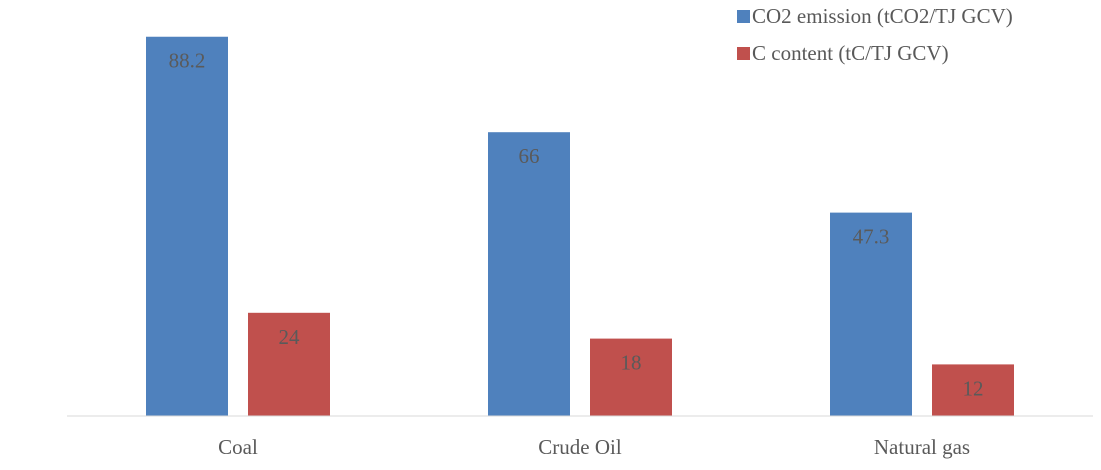  What do you see at coordinates (871, 237) in the screenshot?
I see `data-label-natural-gas-series-1: 47.3` at bounding box center [871, 237].